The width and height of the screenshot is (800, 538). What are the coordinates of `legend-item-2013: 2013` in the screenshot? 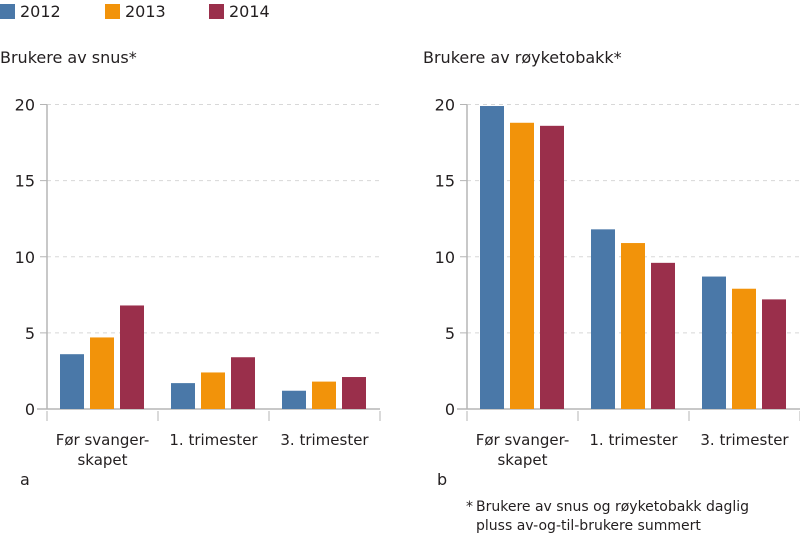 It's located at (135, 11).